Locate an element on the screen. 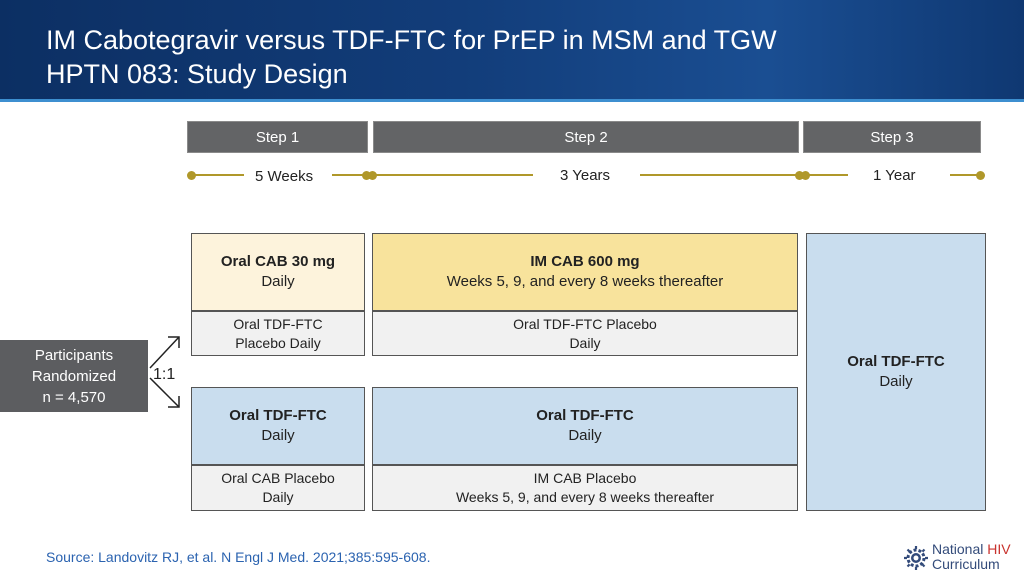 Image resolution: width=1024 pixels, height=576 pixels. tdf-arm-step1-active: Oral TDF-FTC Daily is located at coordinates (278, 426).